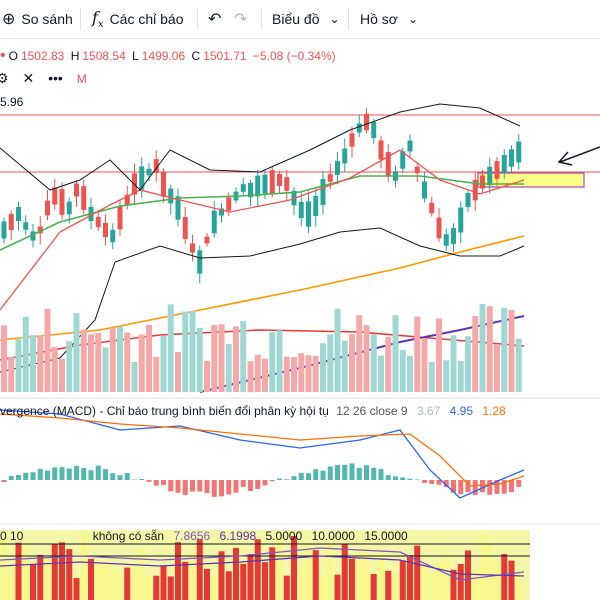 The width and height of the screenshot is (600, 600). I want to click on close-icon: ✕, so click(28, 78).